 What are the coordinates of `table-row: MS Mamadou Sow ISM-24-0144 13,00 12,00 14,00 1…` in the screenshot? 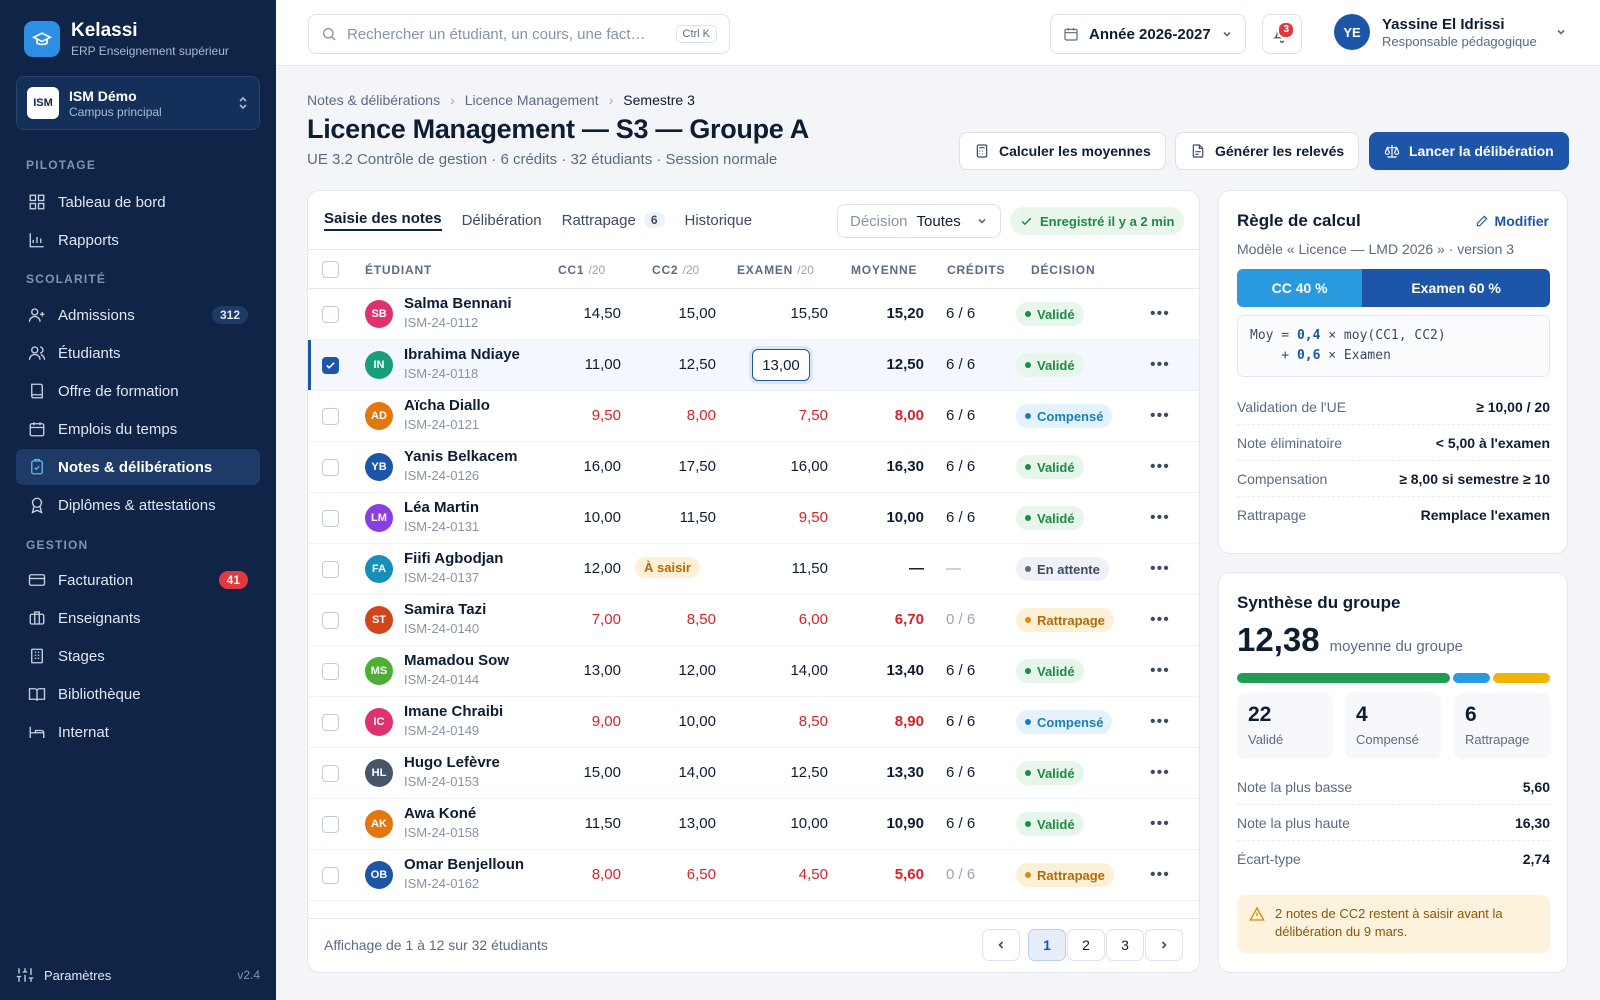 It's located at (753, 671).